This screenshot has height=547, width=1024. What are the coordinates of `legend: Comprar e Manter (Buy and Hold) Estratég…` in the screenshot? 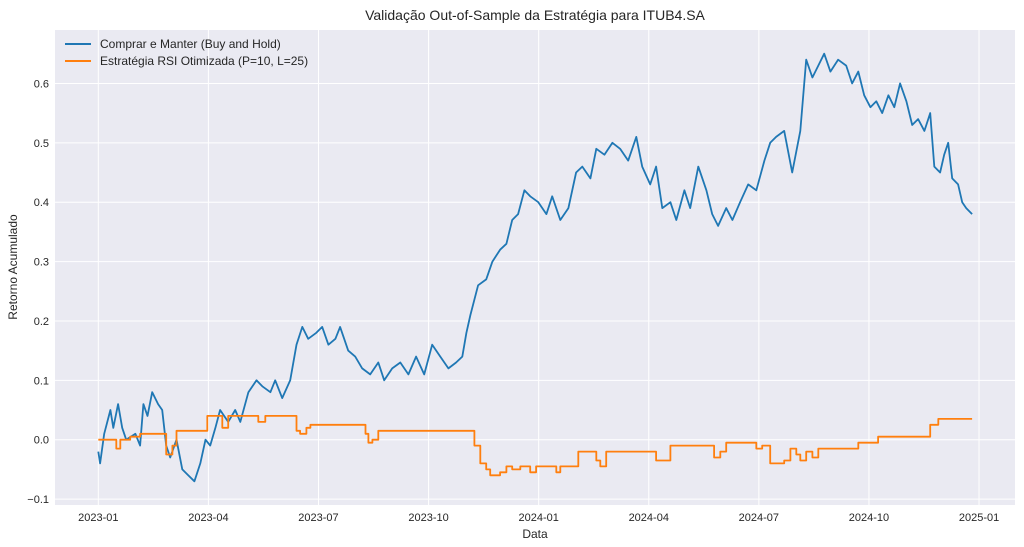 It's located at (186, 52).